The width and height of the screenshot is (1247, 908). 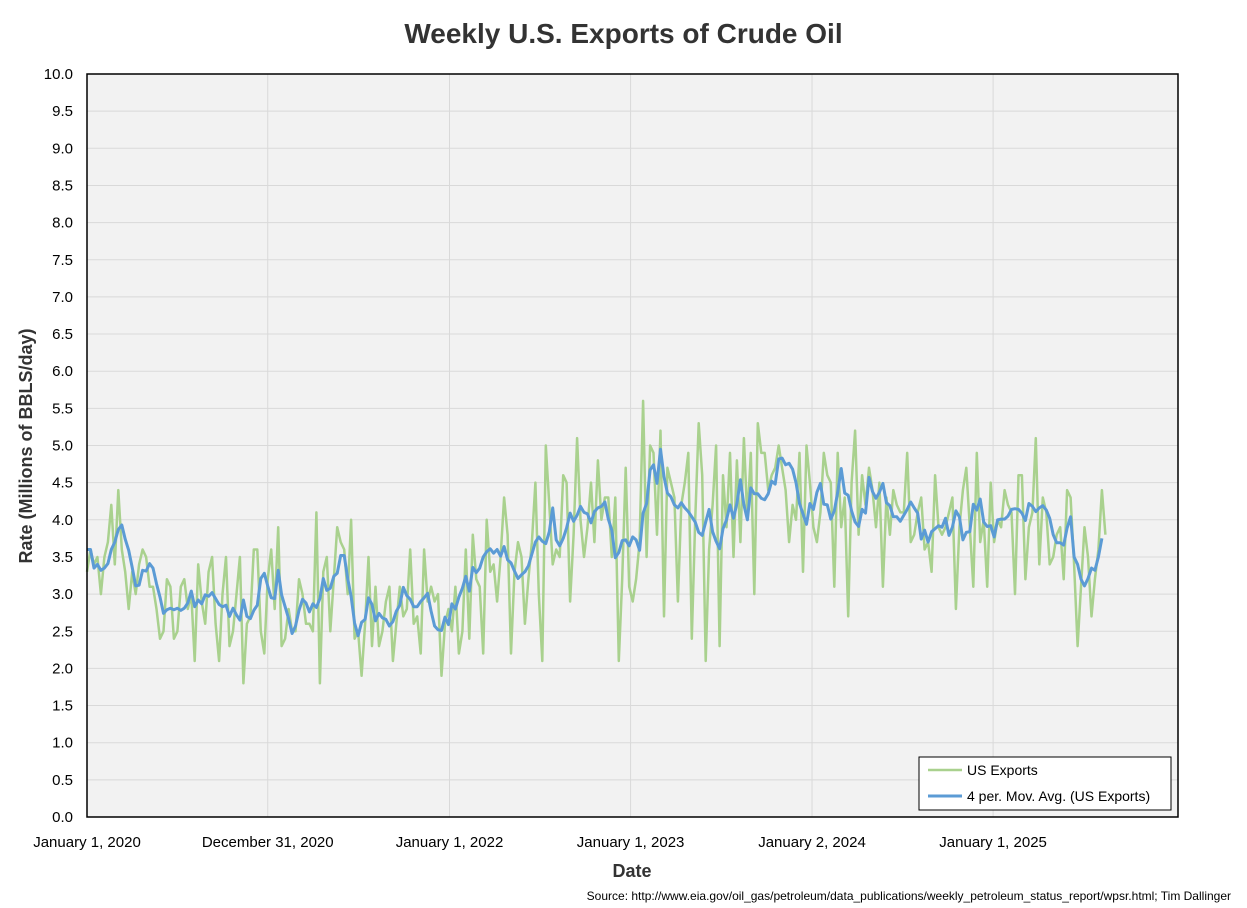 I want to click on y-tick-label: 1.5, so click(x=62, y=706).